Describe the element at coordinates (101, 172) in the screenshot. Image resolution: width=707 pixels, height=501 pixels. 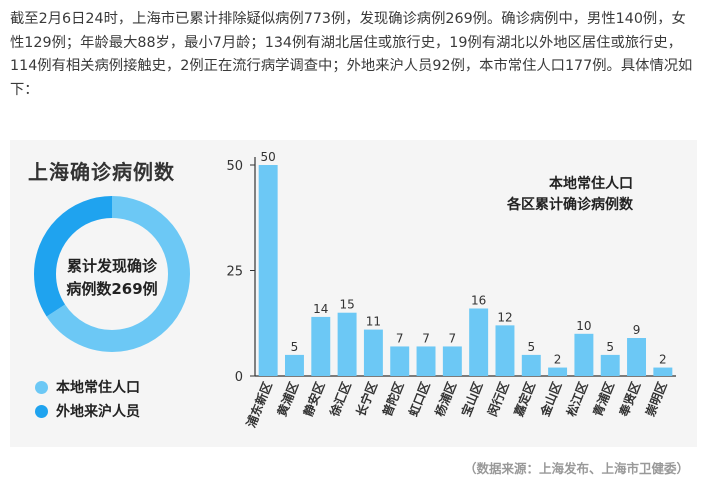
I see `donut-title: 上海确诊病例数` at that location.